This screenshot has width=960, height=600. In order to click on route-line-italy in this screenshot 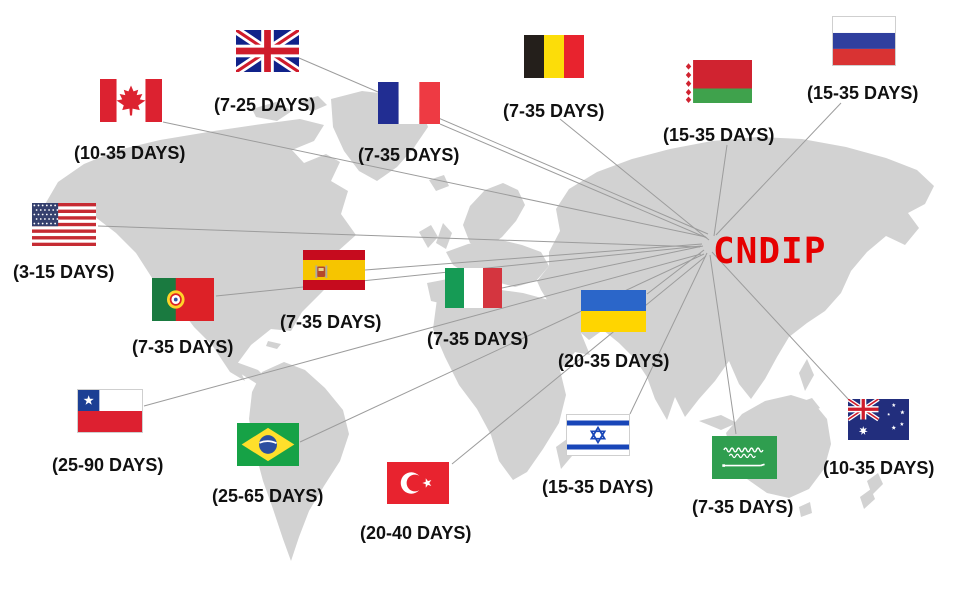, I will do `click(602, 267)`.